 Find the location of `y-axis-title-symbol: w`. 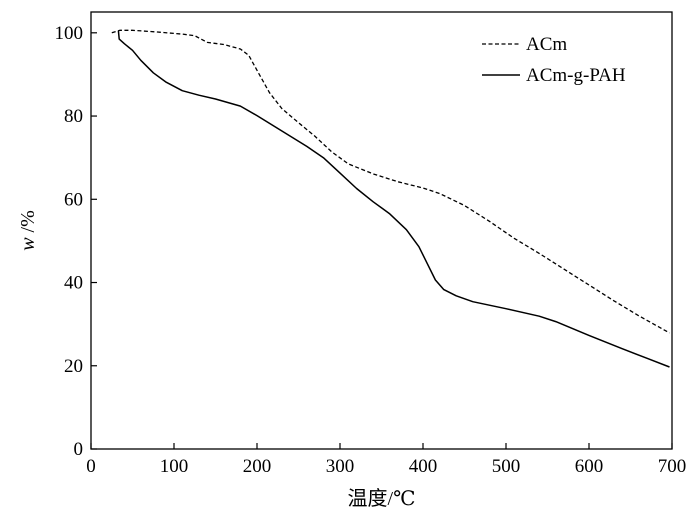

y-axis-title-symbol: w is located at coordinates (28, 244).